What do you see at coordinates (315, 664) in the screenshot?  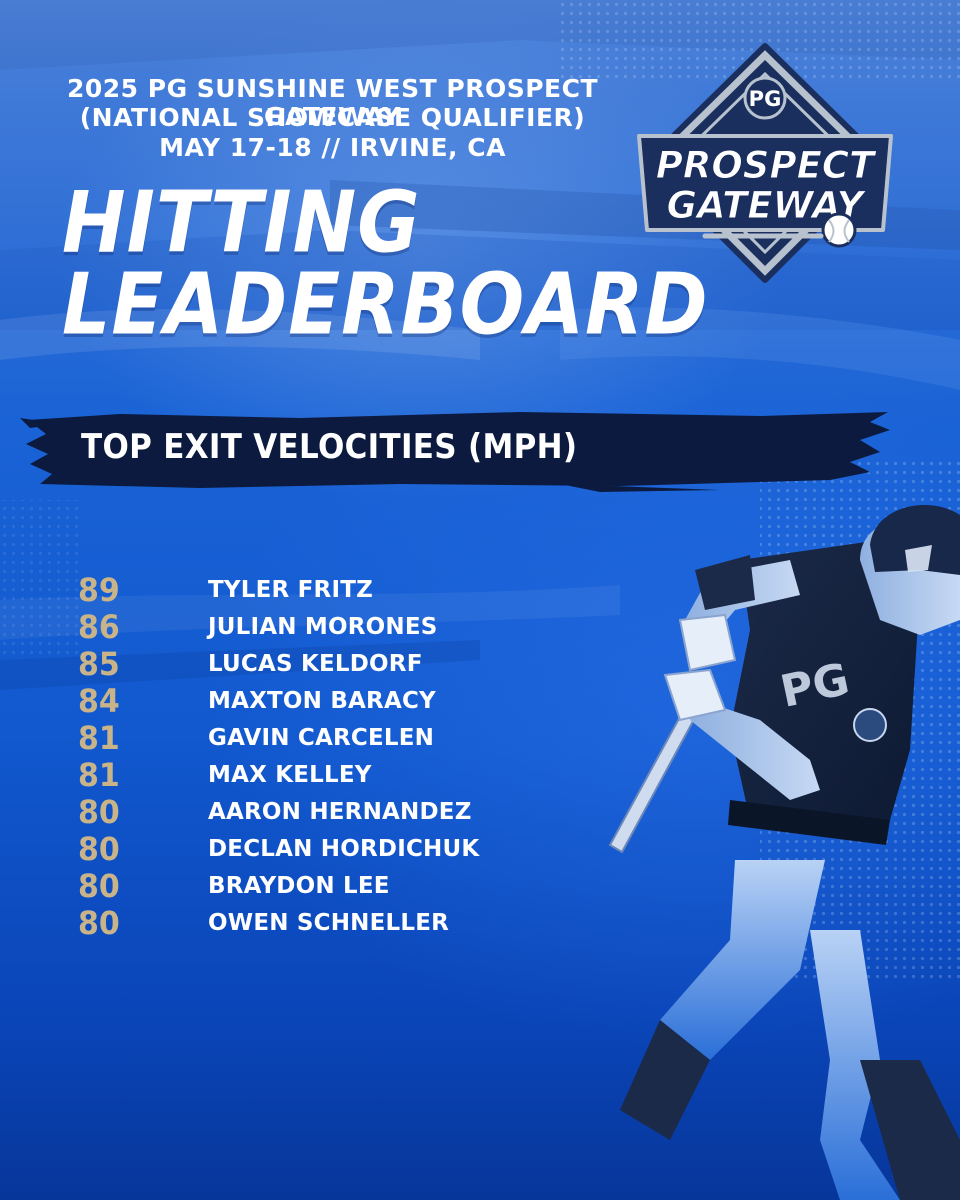 I see `player-name: LUCAS KELDORF` at bounding box center [315, 664].